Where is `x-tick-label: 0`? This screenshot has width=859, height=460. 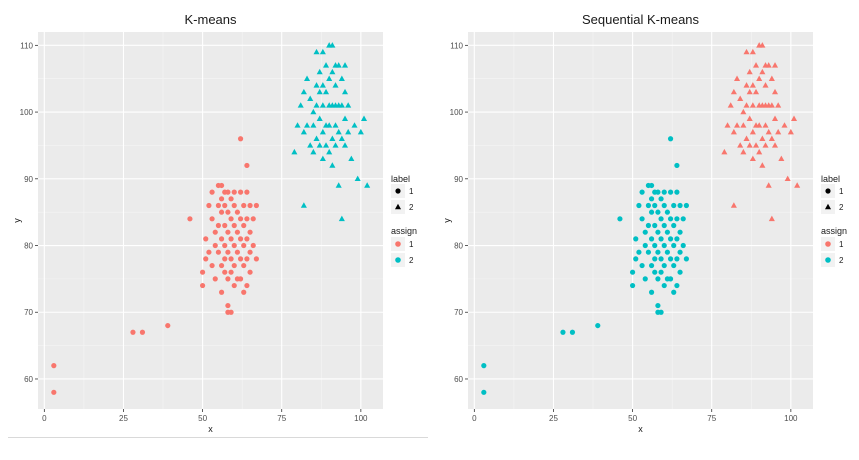
x-tick-label: 0 is located at coordinates (474, 418).